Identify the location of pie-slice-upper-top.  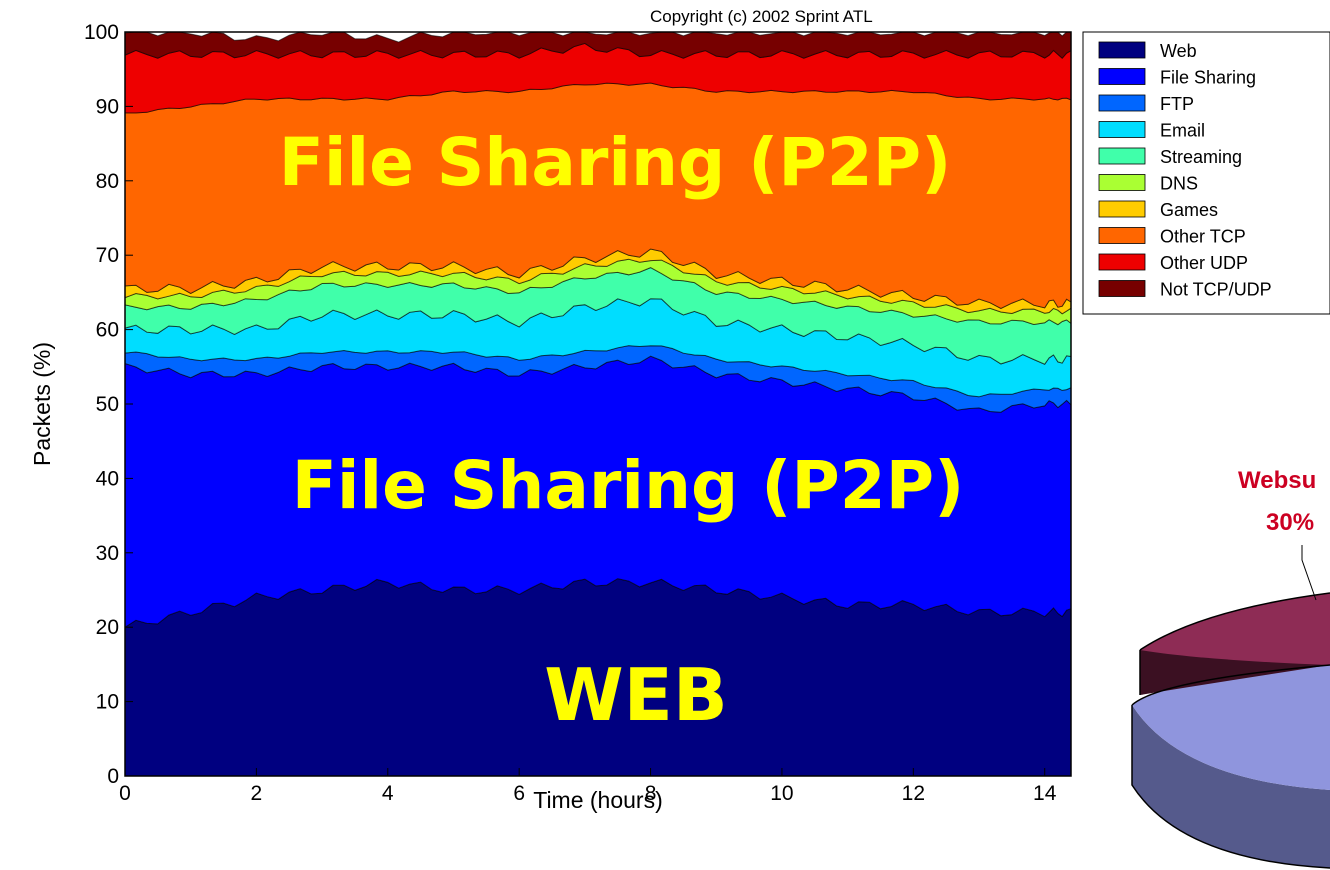
(1235, 629).